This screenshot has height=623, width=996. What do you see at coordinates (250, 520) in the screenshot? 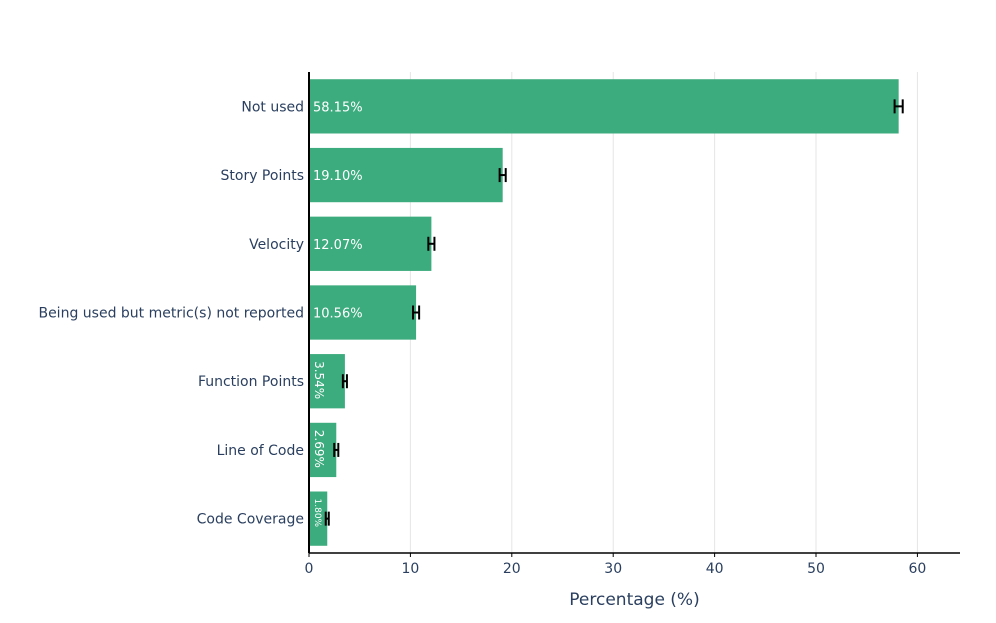
I see `category-label: Code Coverage` at bounding box center [250, 520].